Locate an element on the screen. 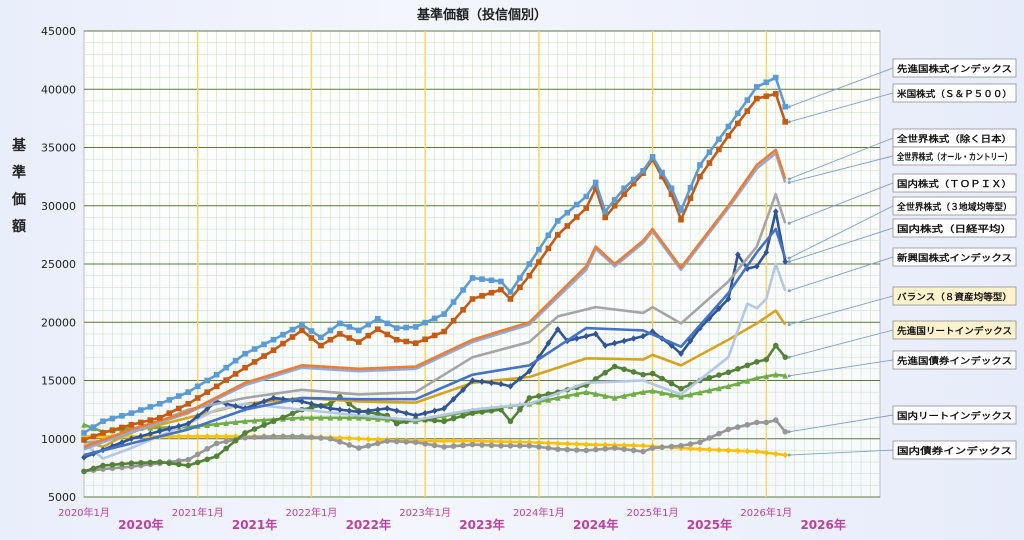 This screenshot has width=1024, height=540. x-tick-label: 2021年1月 is located at coordinates (198, 512).